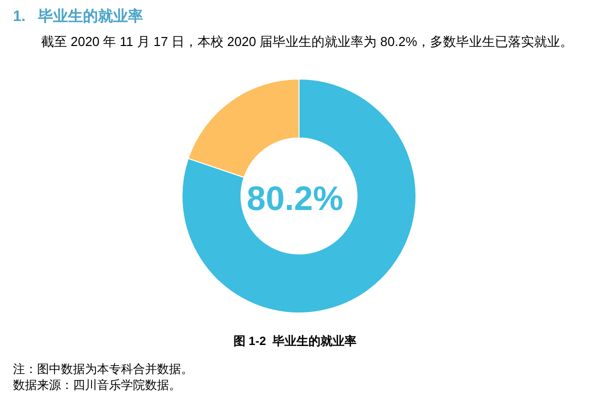  Describe the element at coordinates (295, 199) in the screenshot. I see `text: 80.2%` at that location.